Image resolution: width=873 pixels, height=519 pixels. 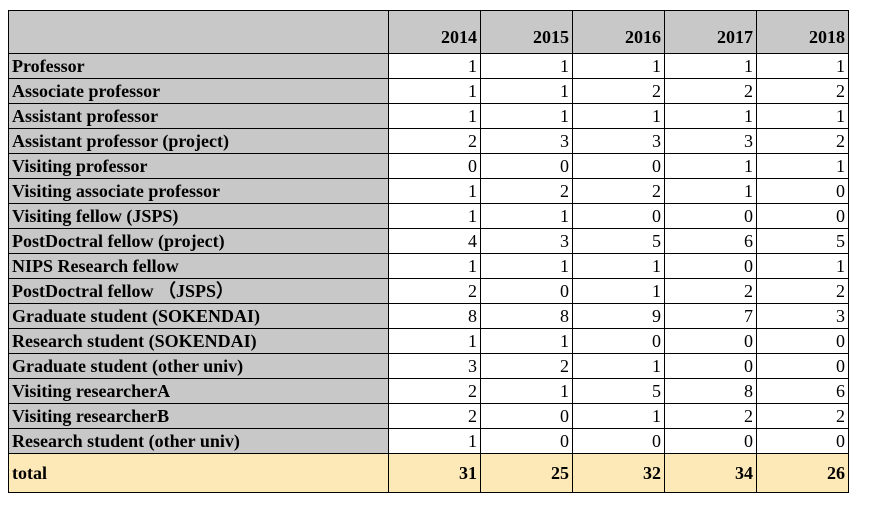 What do you see at coordinates (710, 473) in the screenshot?
I see `total-value: 34` at bounding box center [710, 473].